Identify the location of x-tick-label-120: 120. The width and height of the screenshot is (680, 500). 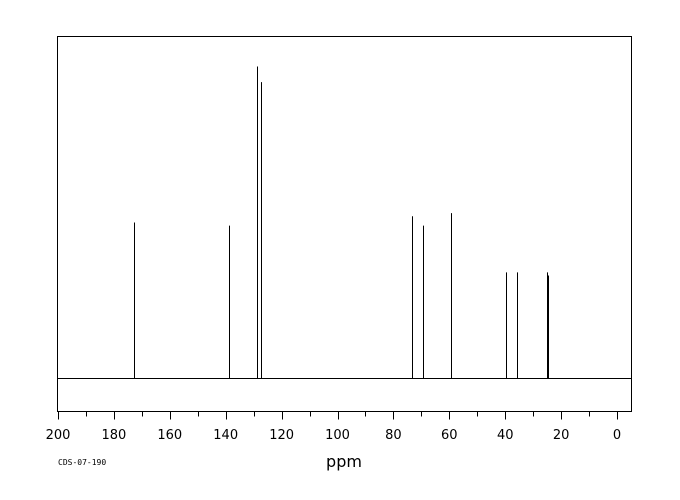
(281, 435).